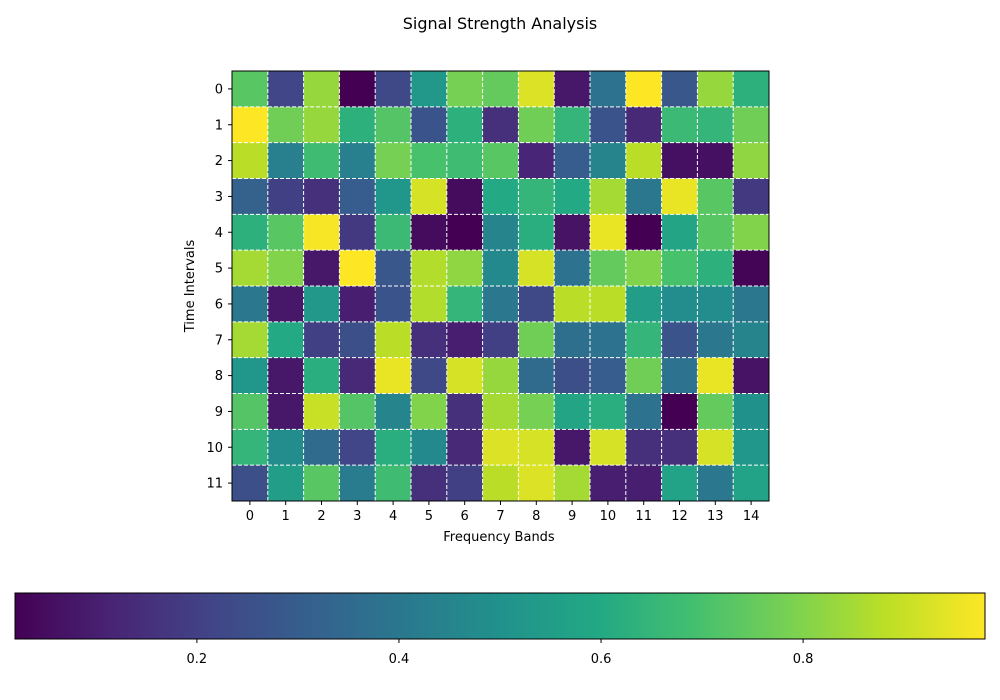 The width and height of the screenshot is (1000, 700). Describe the element at coordinates (393, 516) in the screenshot. I see `x-tick-label: 4` at that location.